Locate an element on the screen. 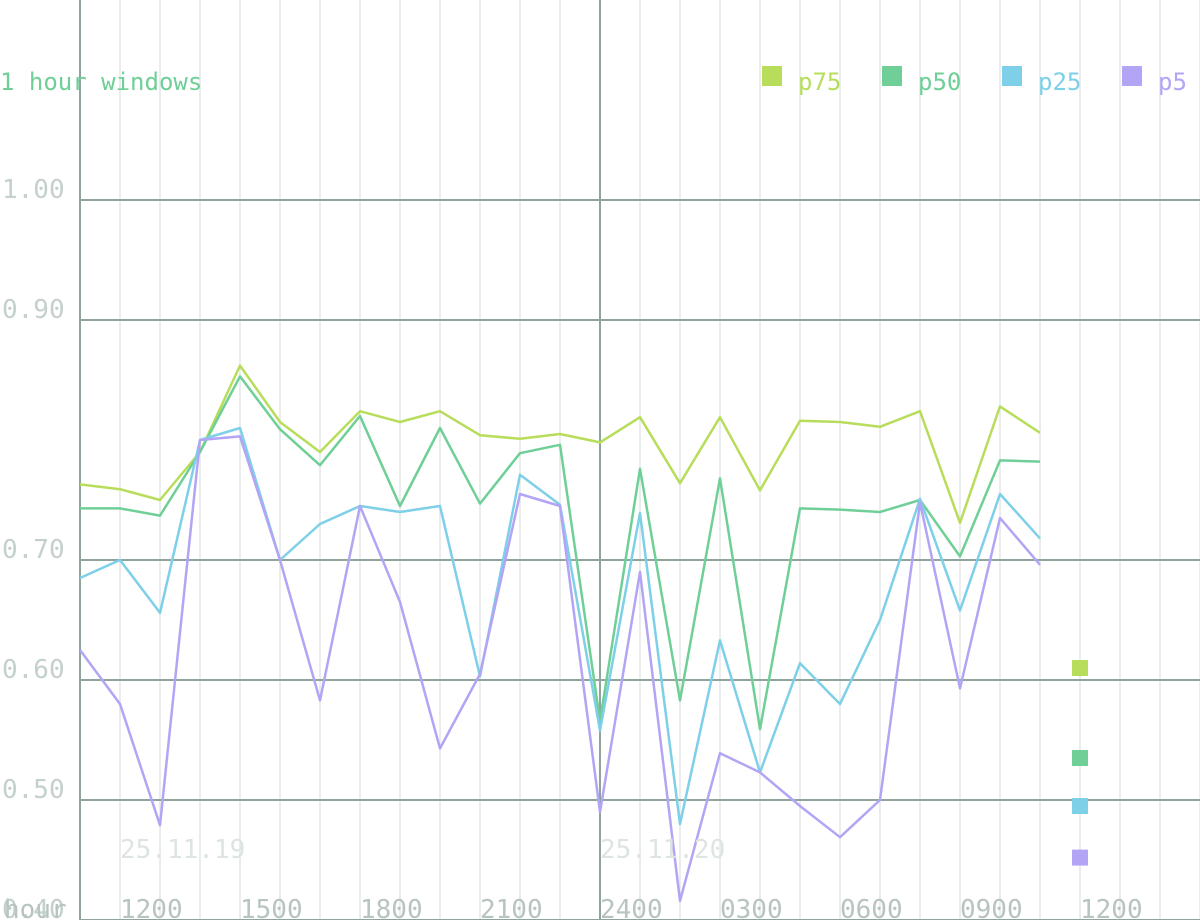 The image size is (1200, 920). legend-label-p75: p75 is located at coordinates (819, 82).